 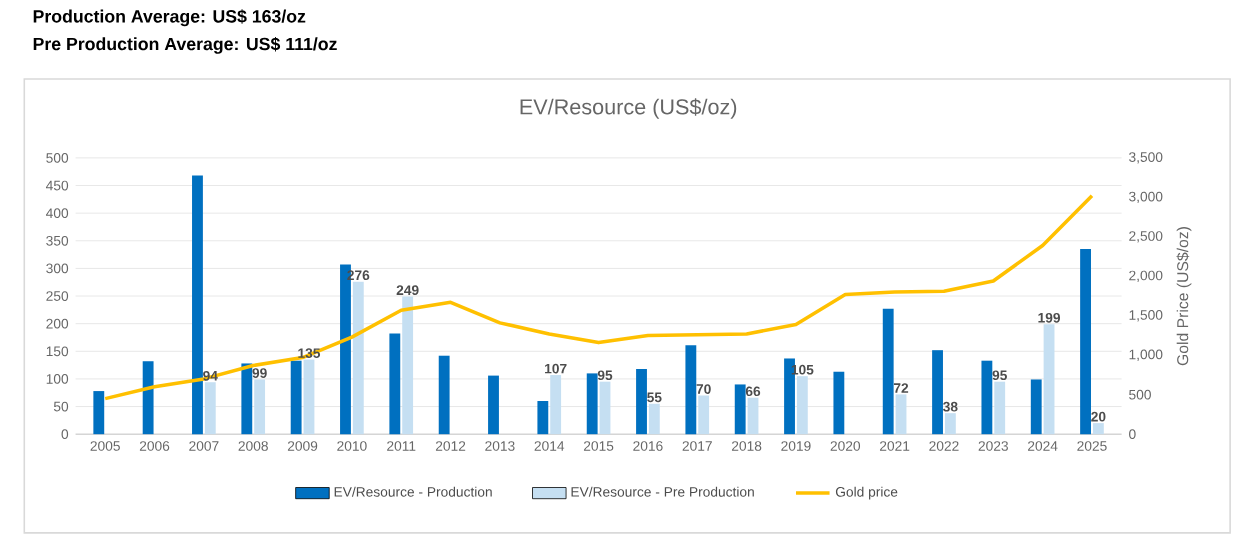 I want to click on text: Production Average: US$ 163/oz, so click(x=169, y=17).